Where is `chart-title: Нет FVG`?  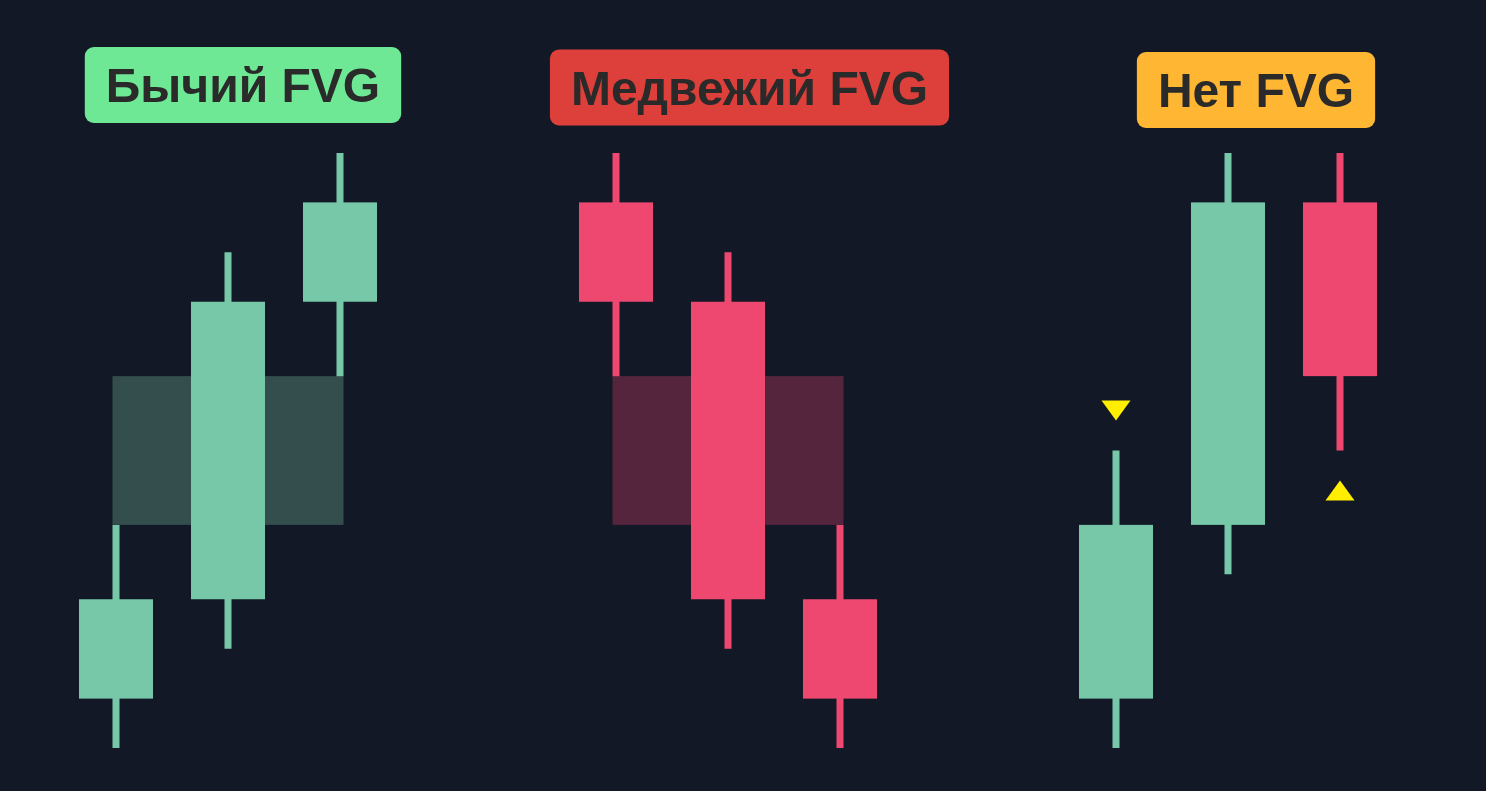
chart-title: Нет FVG is located at coordinates (1256, 90).